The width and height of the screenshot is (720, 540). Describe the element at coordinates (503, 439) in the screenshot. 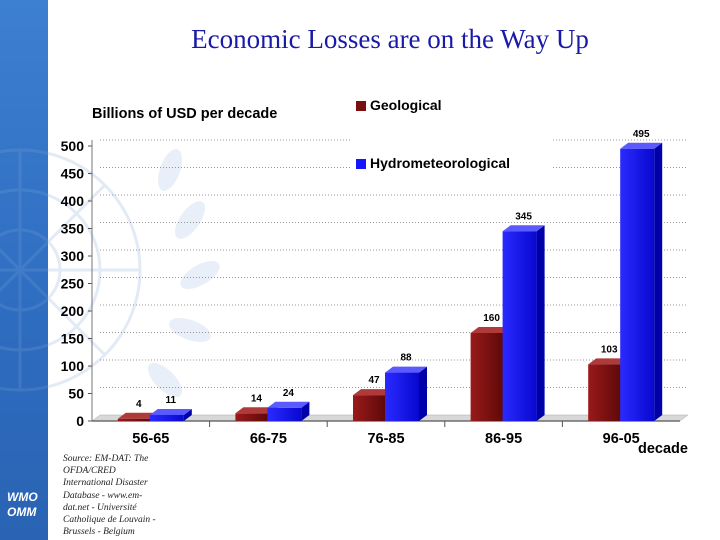

I see `x-tick-label: 86-95` at that location.